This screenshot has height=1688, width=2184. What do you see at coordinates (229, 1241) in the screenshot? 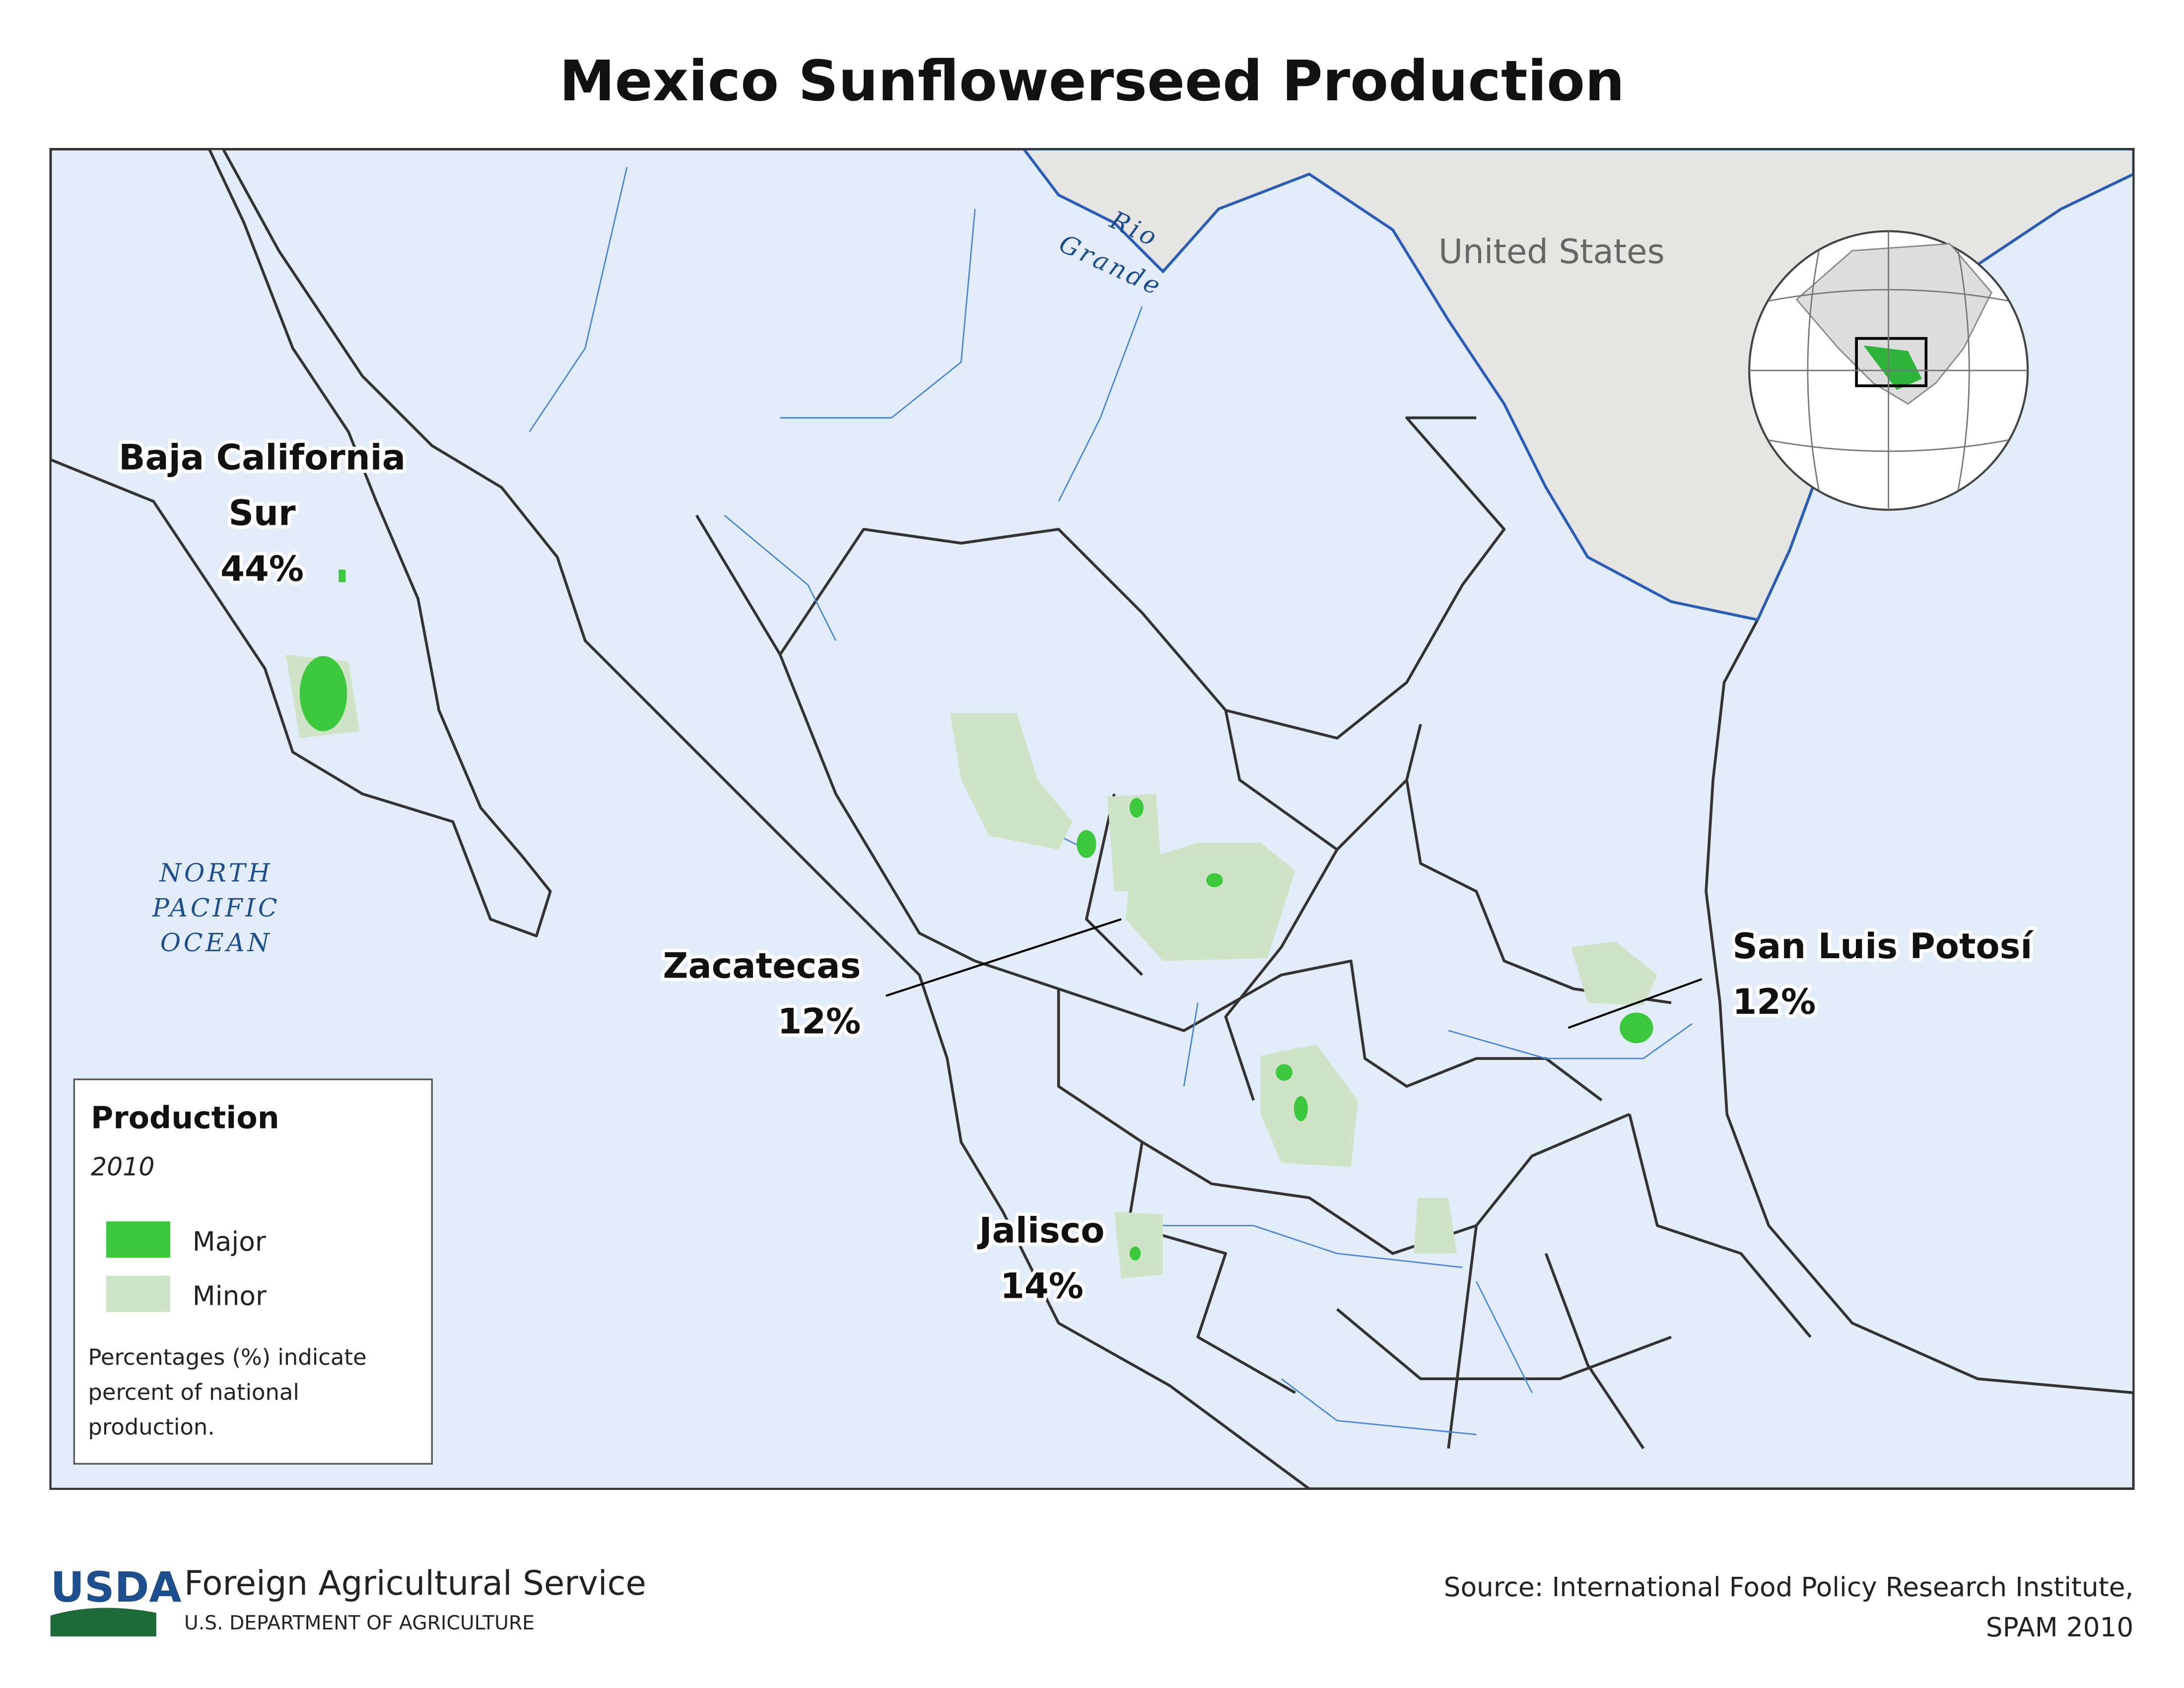
I see `legend-label: Major` at bounding box center [229, 1241].